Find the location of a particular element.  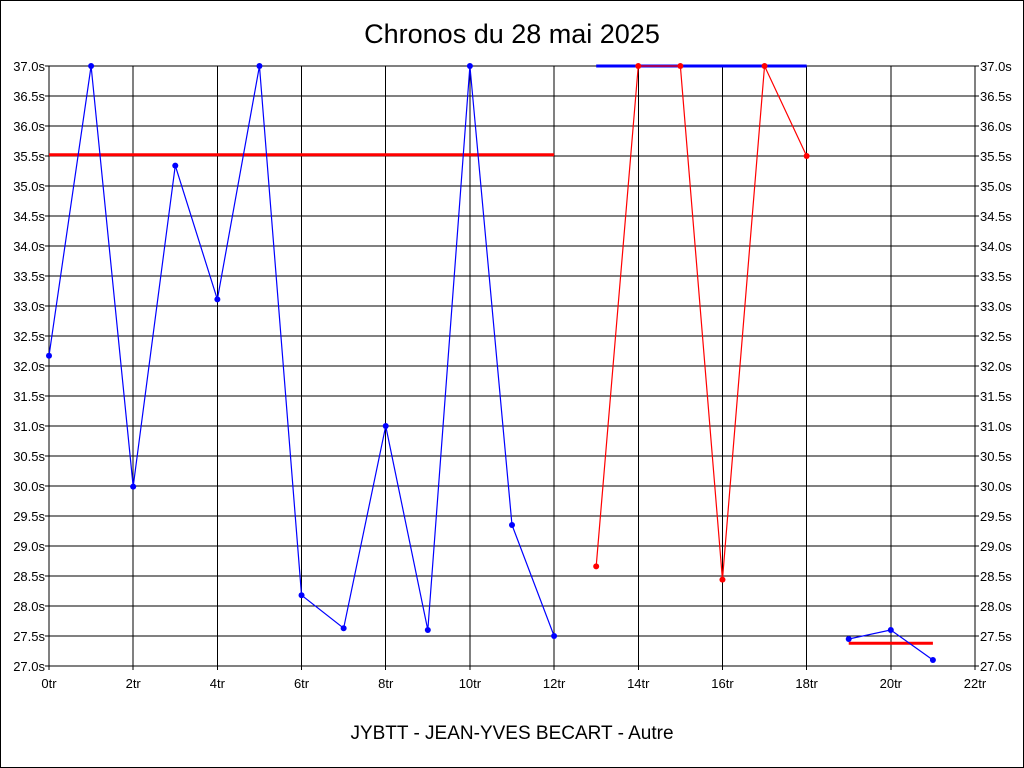

y-tick-label-right: 33.0s is located at coordinates (996, 306).